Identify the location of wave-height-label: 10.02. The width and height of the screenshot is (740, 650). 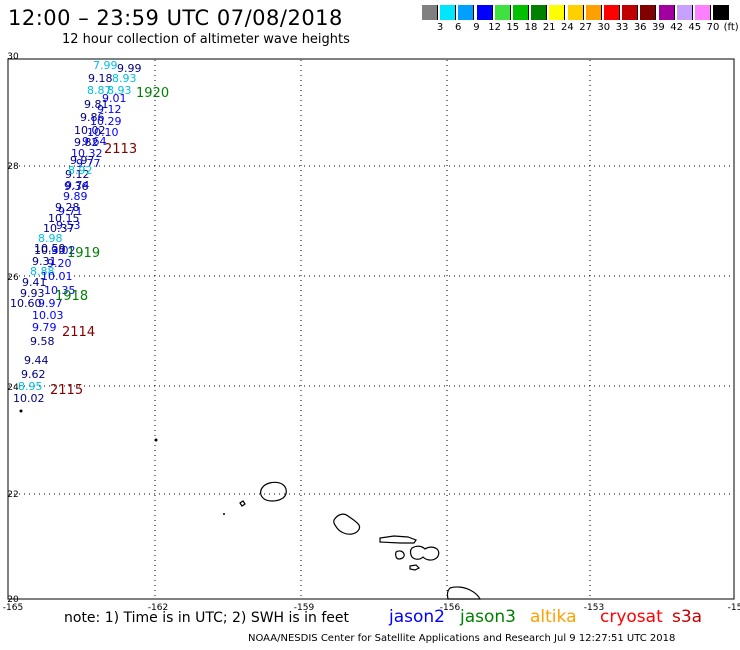
(90, 130).